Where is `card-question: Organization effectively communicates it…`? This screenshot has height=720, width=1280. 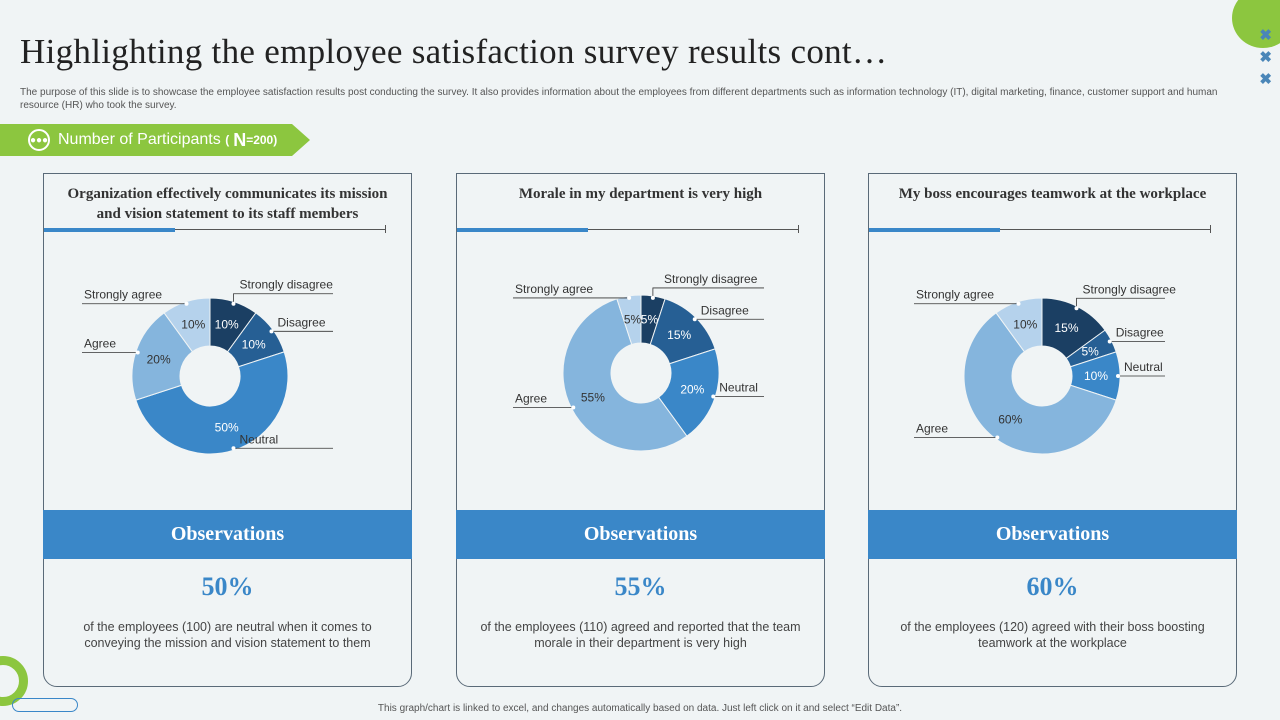 card-question: Organization effectively communicates it… is located at coordinates (227, 204).